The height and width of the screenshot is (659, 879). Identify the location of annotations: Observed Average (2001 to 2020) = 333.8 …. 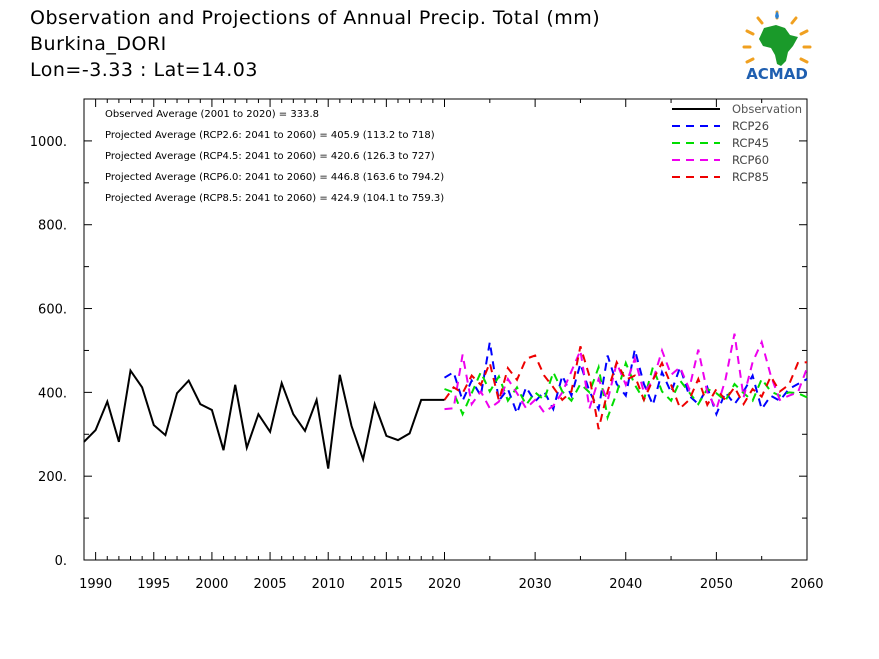
(274, 156).